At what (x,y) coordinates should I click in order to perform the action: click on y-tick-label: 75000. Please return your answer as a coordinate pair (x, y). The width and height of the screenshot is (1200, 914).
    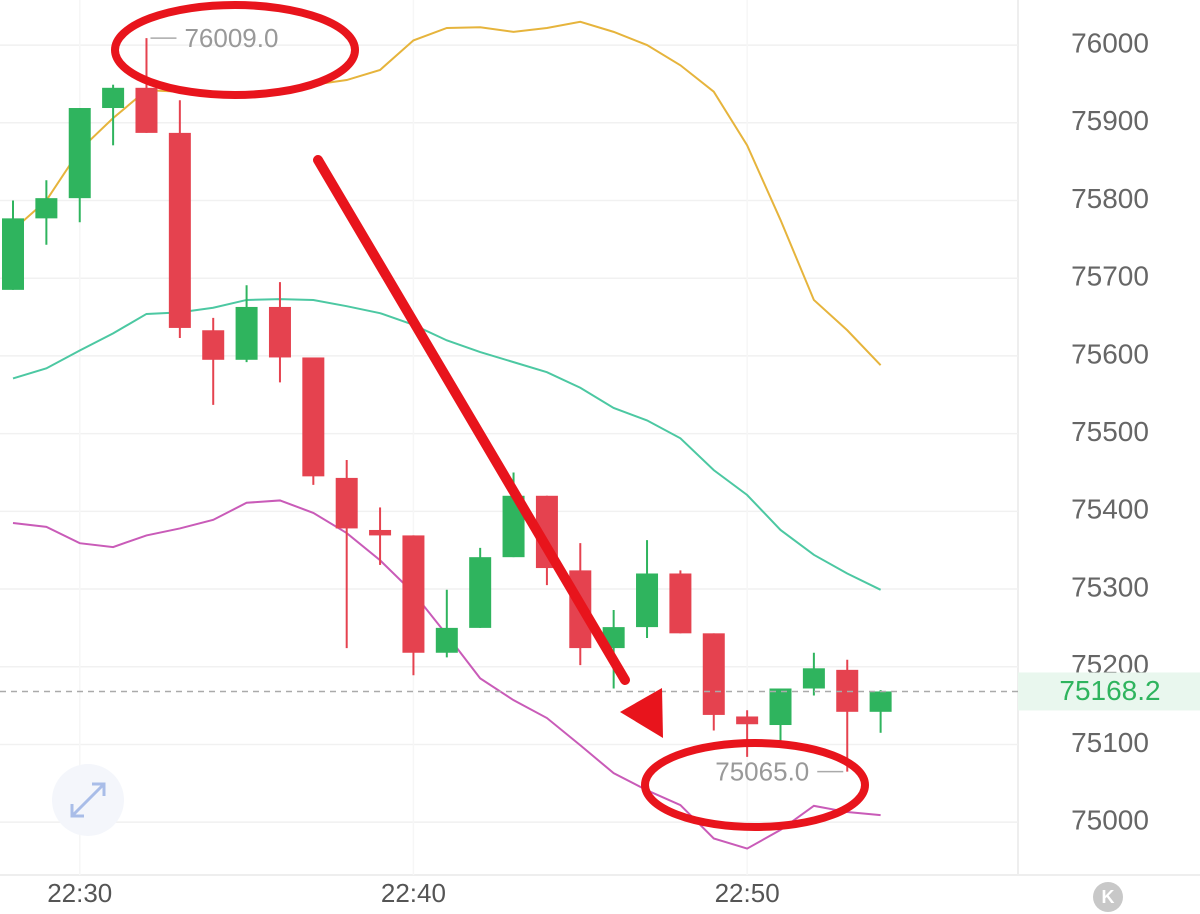
    Looking at the image, I should click on (1110, 820).